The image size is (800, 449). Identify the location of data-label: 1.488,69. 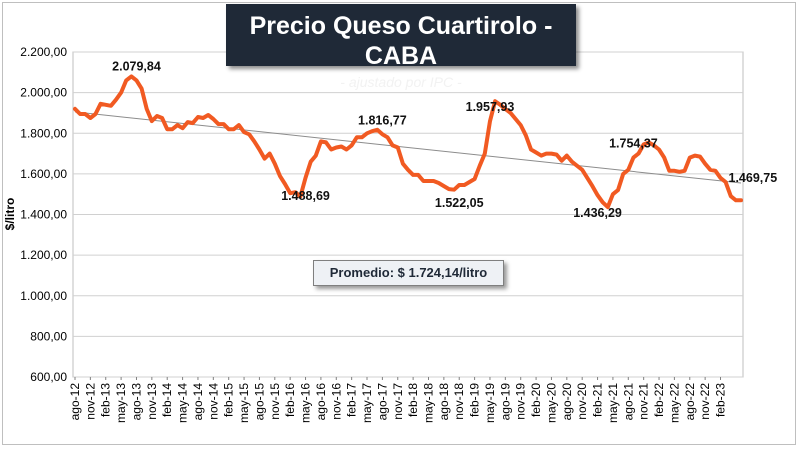
(305, 196).